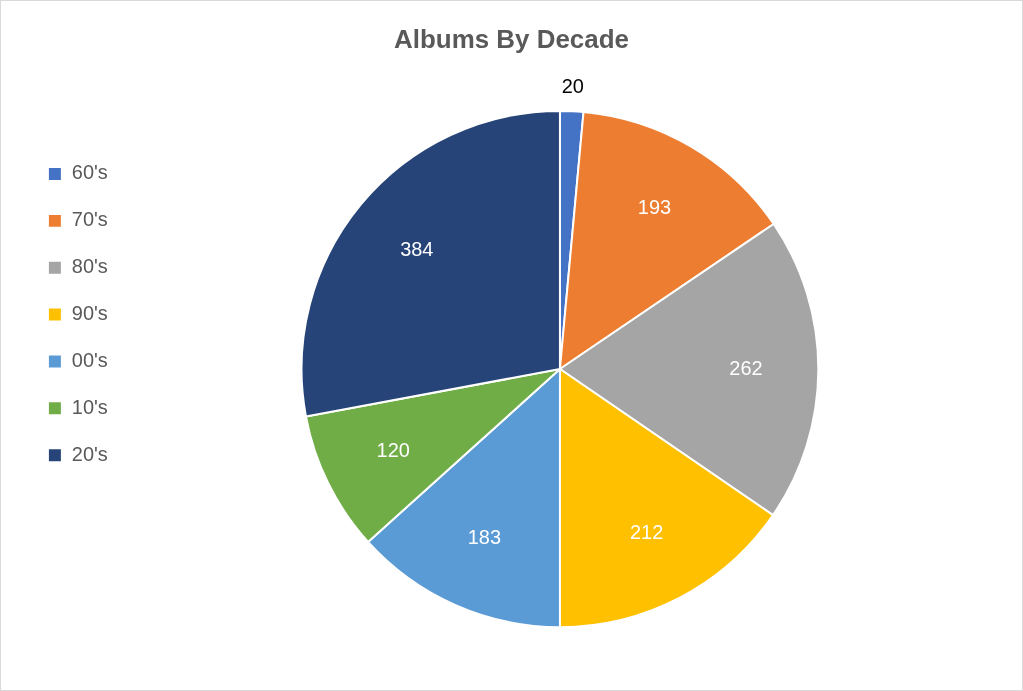 The height and width of the screenshot is (691, 1023). Describe the element at coordinates (89, 406) in the screenshot. I see `legend-label: 10's` at that location.